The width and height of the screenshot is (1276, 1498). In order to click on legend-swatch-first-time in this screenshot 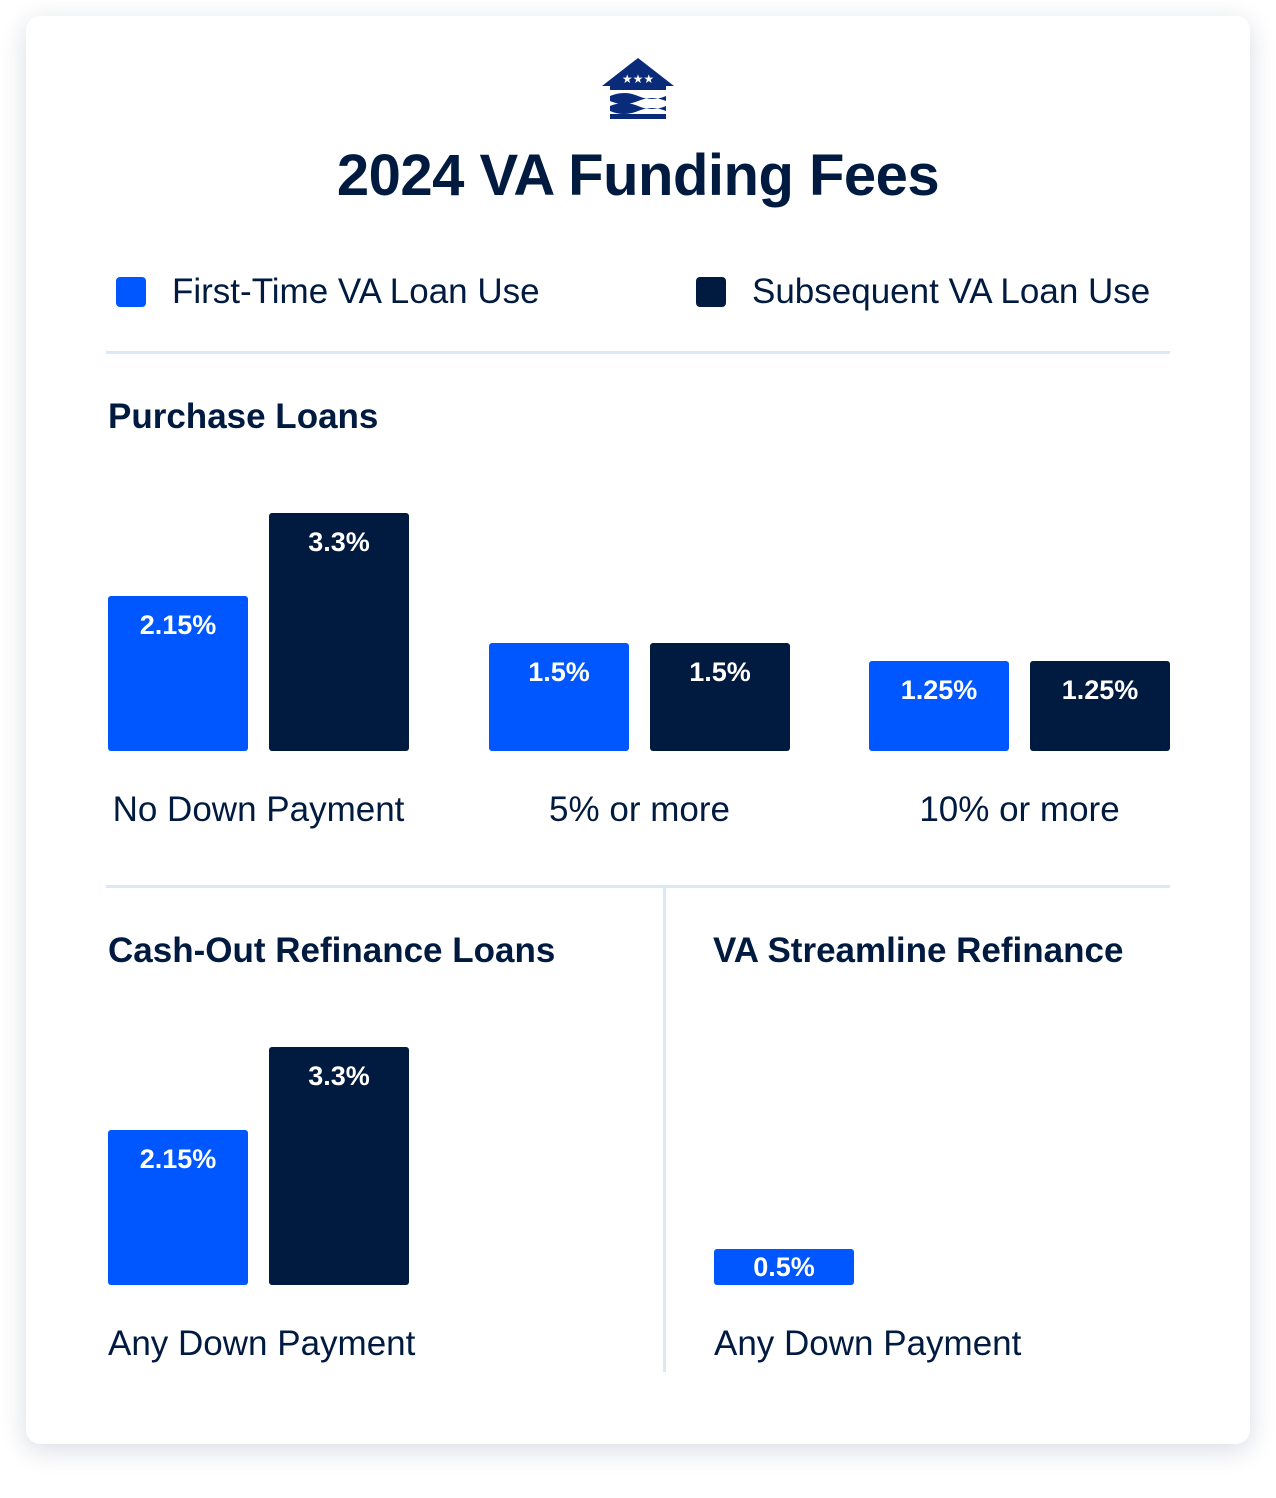, I will do `click(131, 292)`.